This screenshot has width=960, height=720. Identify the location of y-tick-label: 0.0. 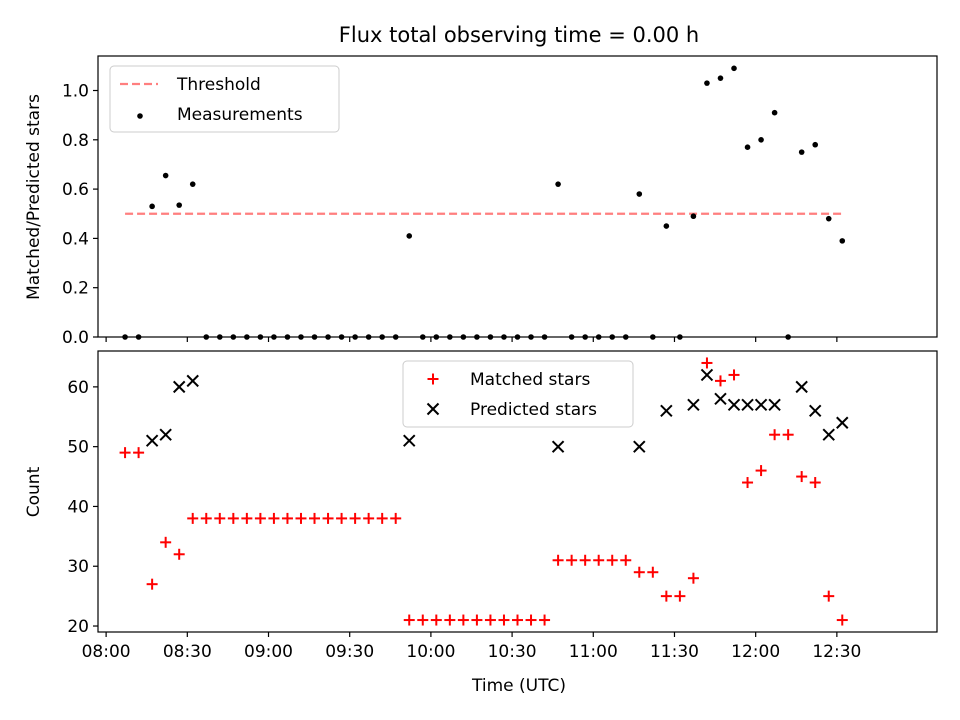
(75, 338).